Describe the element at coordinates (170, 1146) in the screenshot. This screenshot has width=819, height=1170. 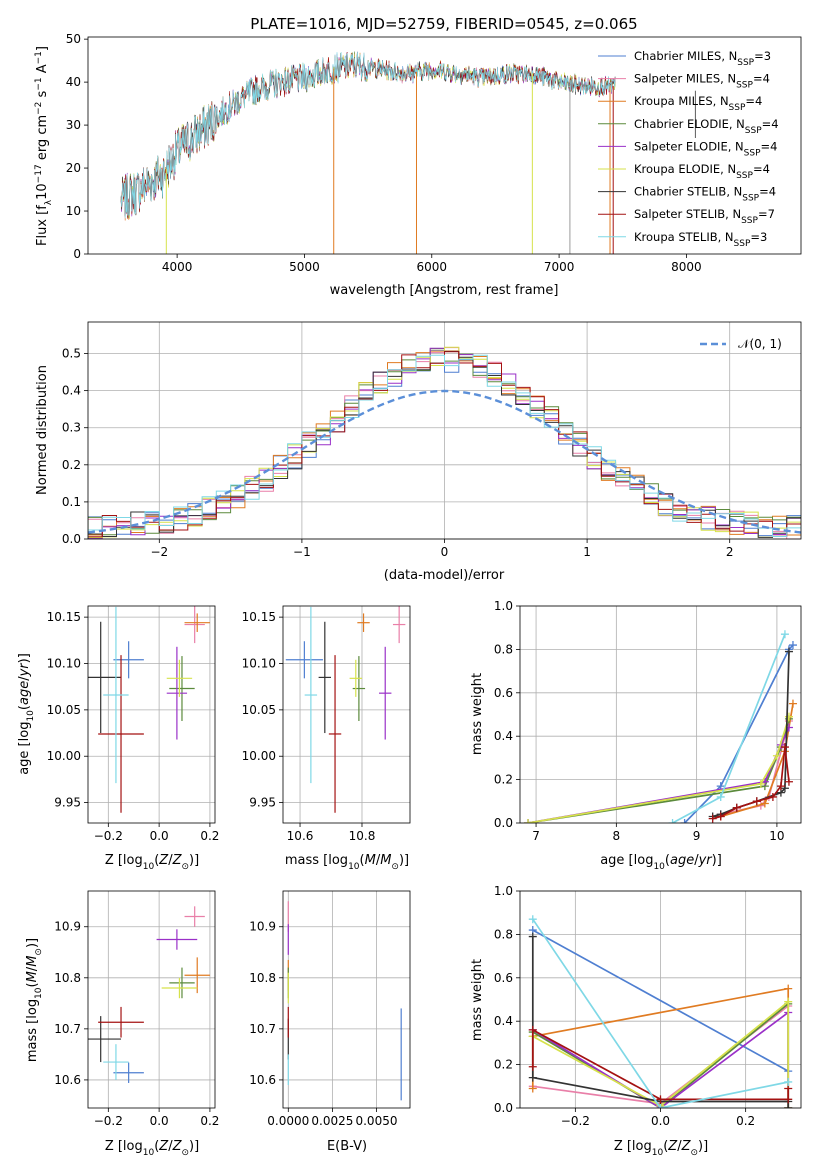
I see `label-part: /` at that location.